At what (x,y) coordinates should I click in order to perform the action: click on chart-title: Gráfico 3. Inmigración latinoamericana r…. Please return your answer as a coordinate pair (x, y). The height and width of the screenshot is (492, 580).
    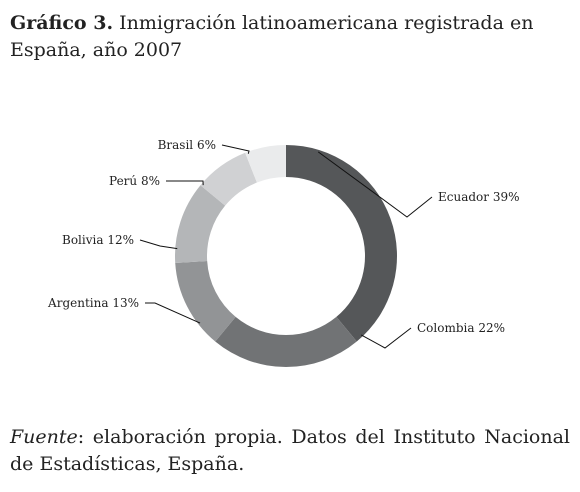
    Looking at the image, I should click on (290, 37).